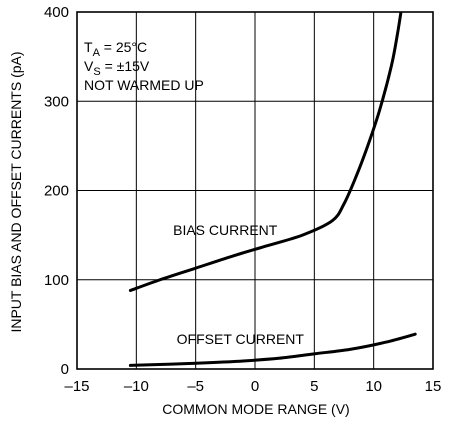  Describe the element at coordinates (272, 349) in the screenshot. I see `offset-current-line` at that location.